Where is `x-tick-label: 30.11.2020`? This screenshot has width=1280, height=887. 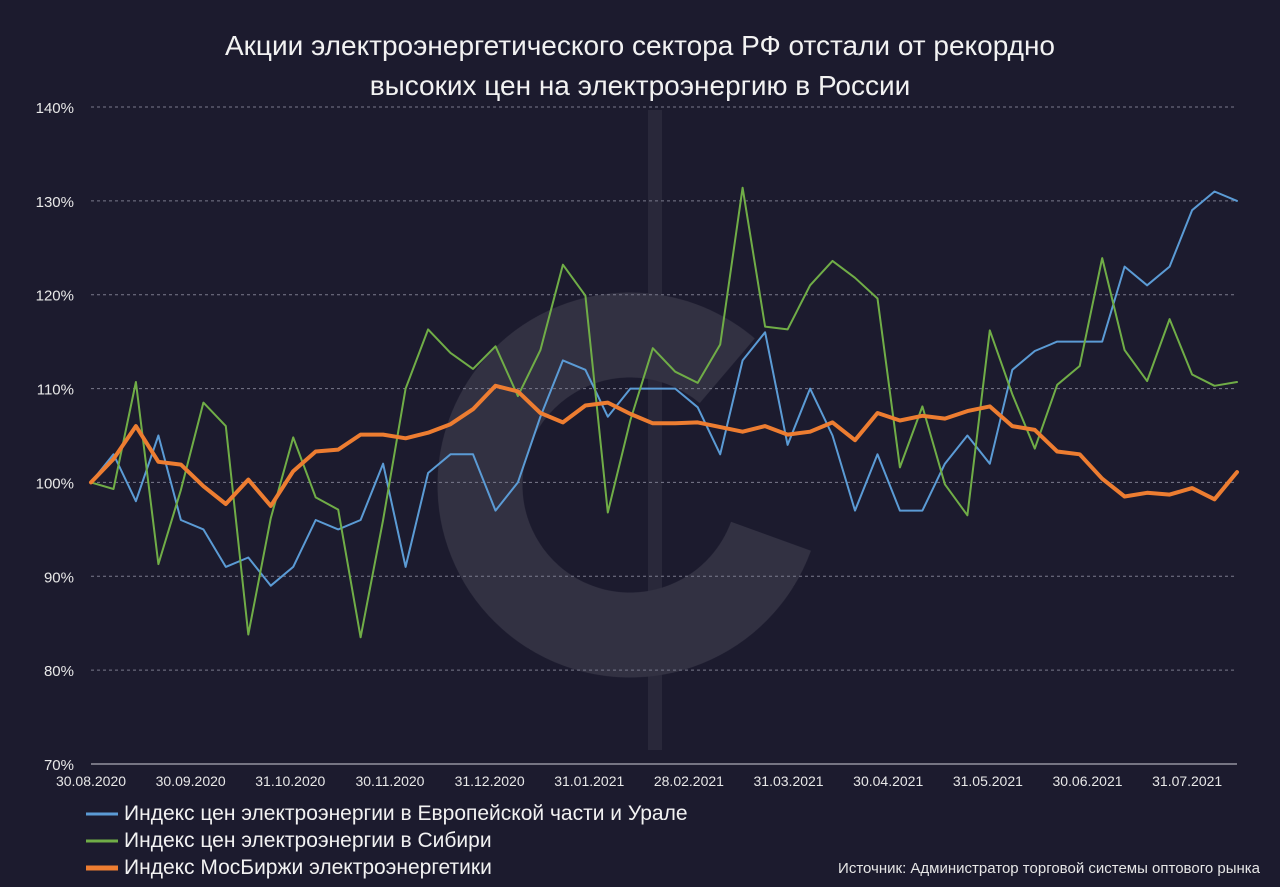 x-tick-label: 30.11.2020 is located at coordinates (389, 781).